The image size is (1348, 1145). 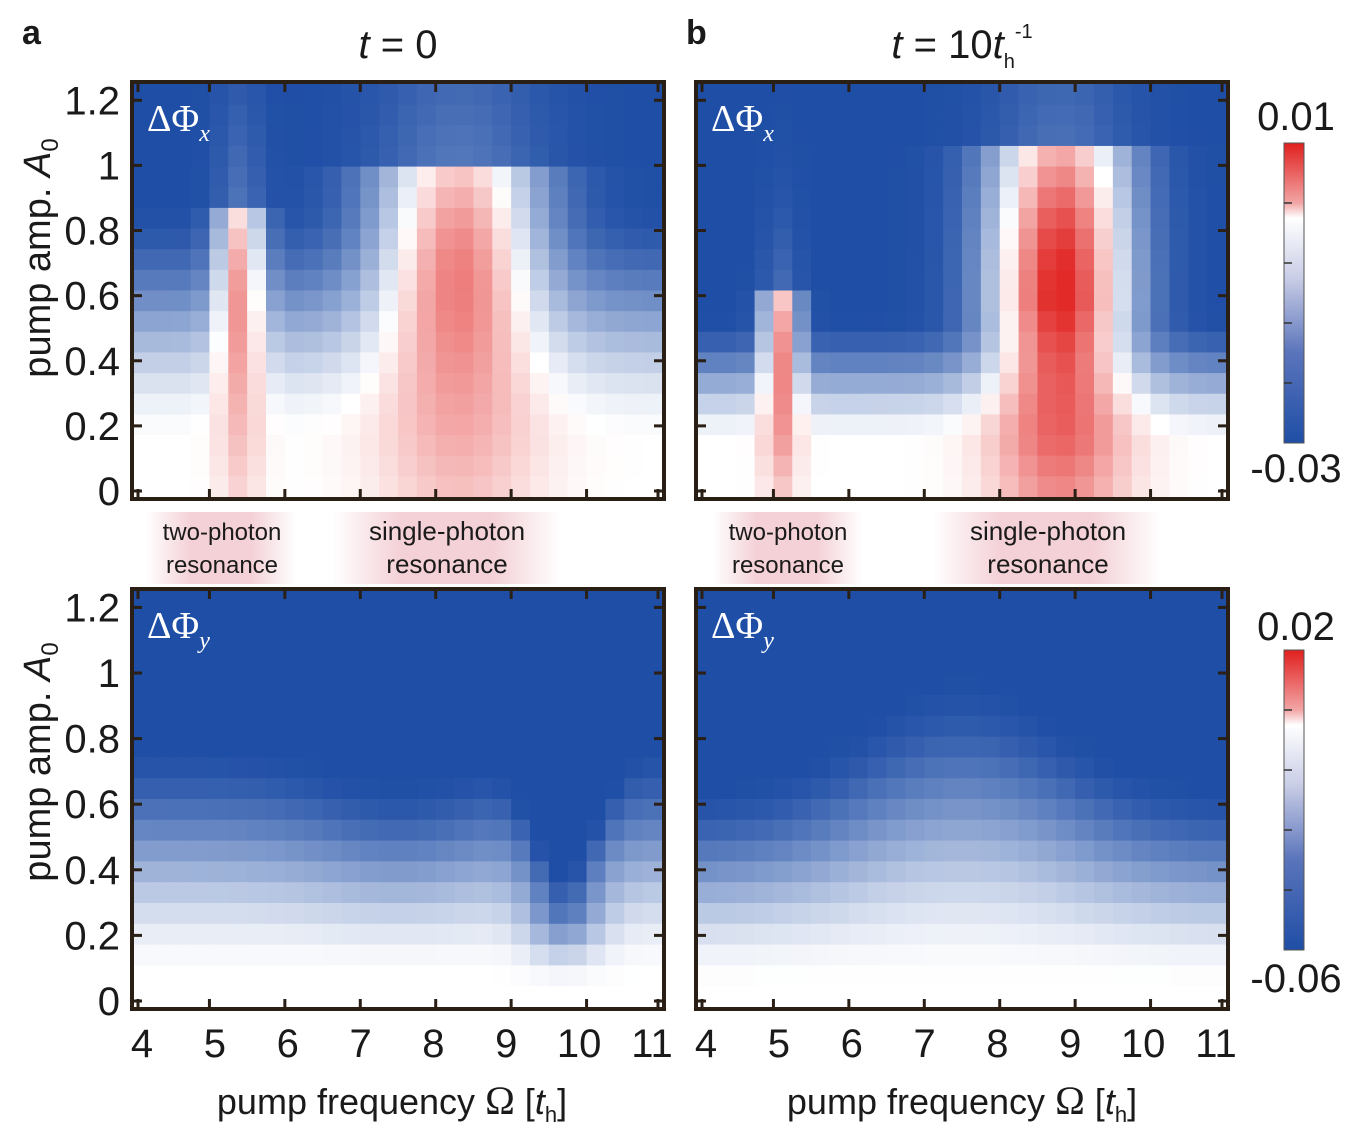 I want to click on single-photon-band-right, so click(x=1047, y=548).